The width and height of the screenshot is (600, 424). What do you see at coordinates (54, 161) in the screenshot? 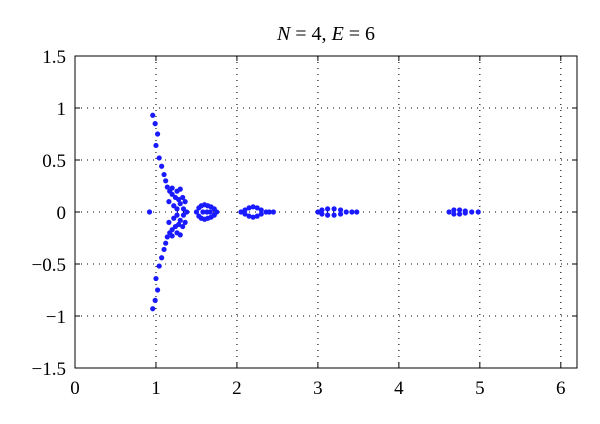
I see `y-tick-label: 0.5` at bounding box center [54, 161].